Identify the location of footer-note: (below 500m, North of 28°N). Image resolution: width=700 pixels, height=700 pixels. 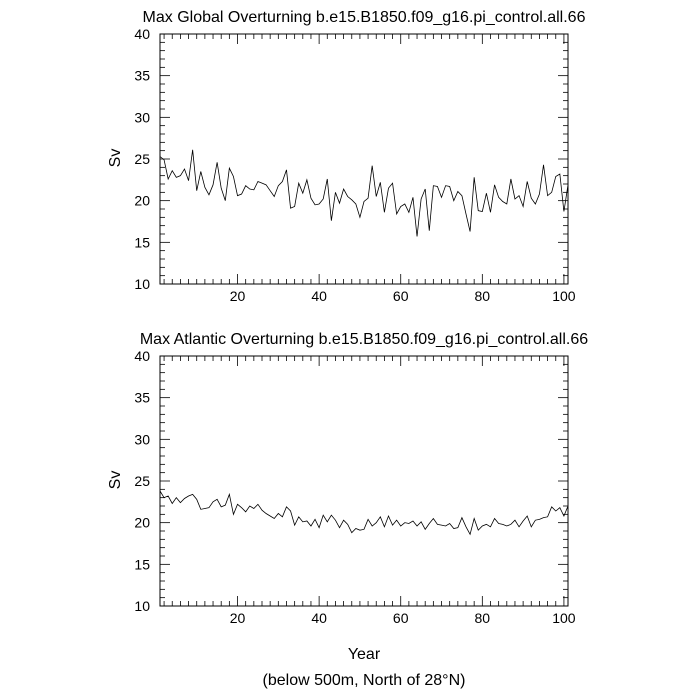
(364, 680).